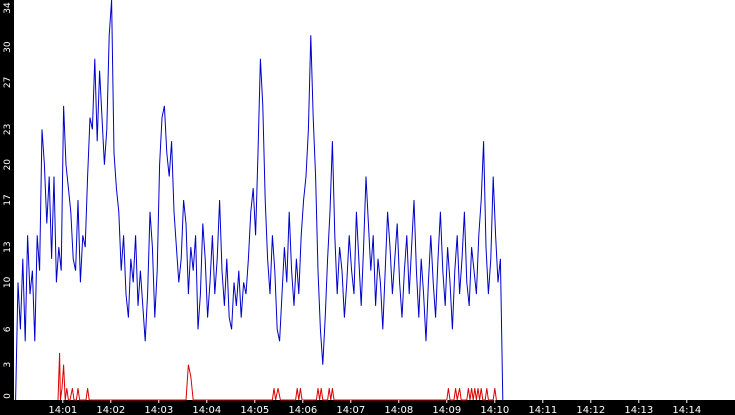  Describe the element at coordinates (206, 410) in the screenshot. I see `x-tick-label-3: 14:04` at that location.